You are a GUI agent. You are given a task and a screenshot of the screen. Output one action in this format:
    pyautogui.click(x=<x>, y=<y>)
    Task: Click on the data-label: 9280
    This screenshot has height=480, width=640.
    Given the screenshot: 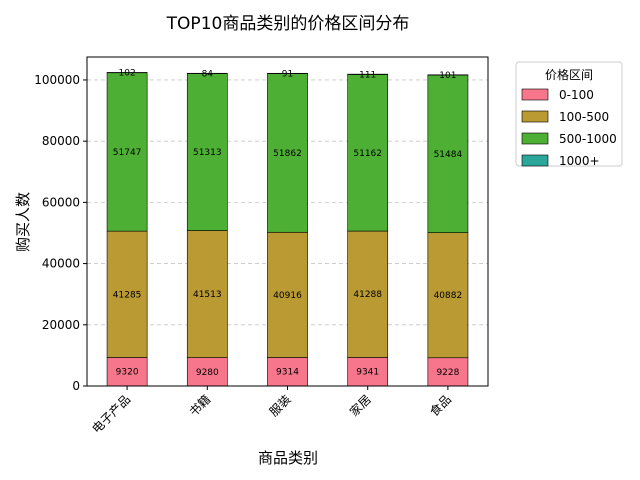 What is the action you would take?
    pyautogui.click(x=207, y=373)
    